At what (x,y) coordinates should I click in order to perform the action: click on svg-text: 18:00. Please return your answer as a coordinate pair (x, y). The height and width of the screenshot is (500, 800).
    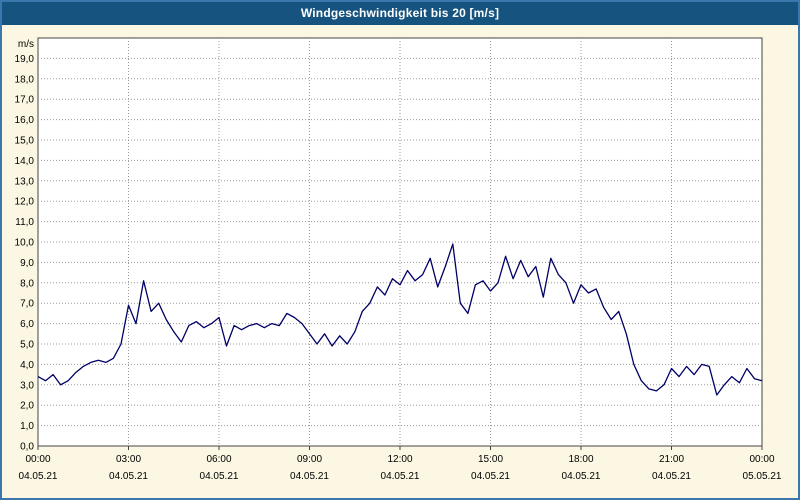
    Looking at the image, I should click on (580, 459).